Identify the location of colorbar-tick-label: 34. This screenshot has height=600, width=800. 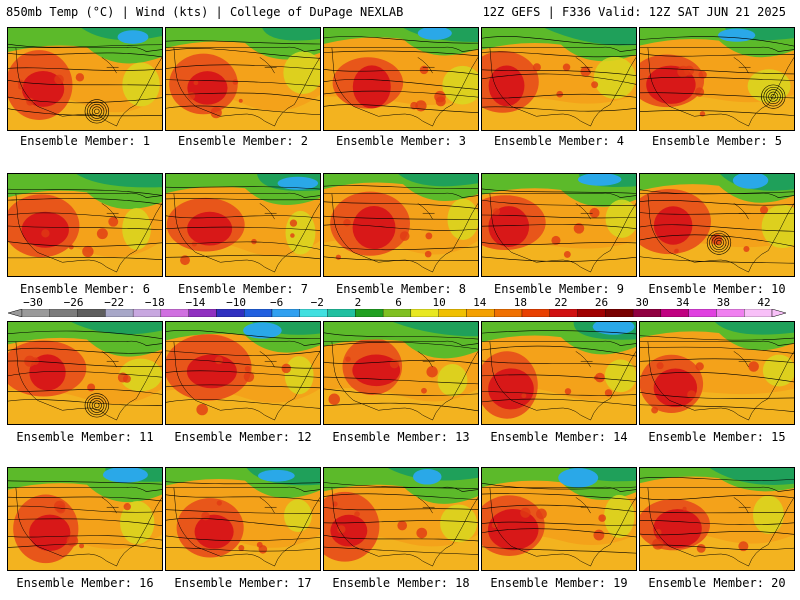
(683, 302).